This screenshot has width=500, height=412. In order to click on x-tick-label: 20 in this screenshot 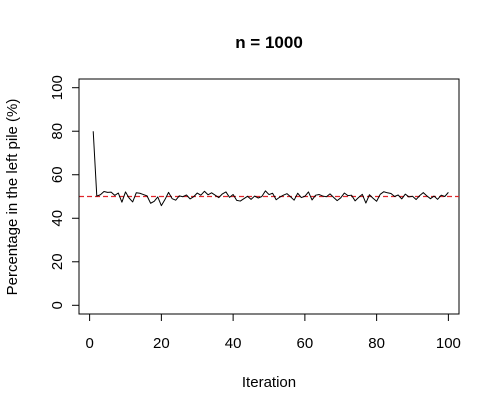, I will do `click(161, 343)`.